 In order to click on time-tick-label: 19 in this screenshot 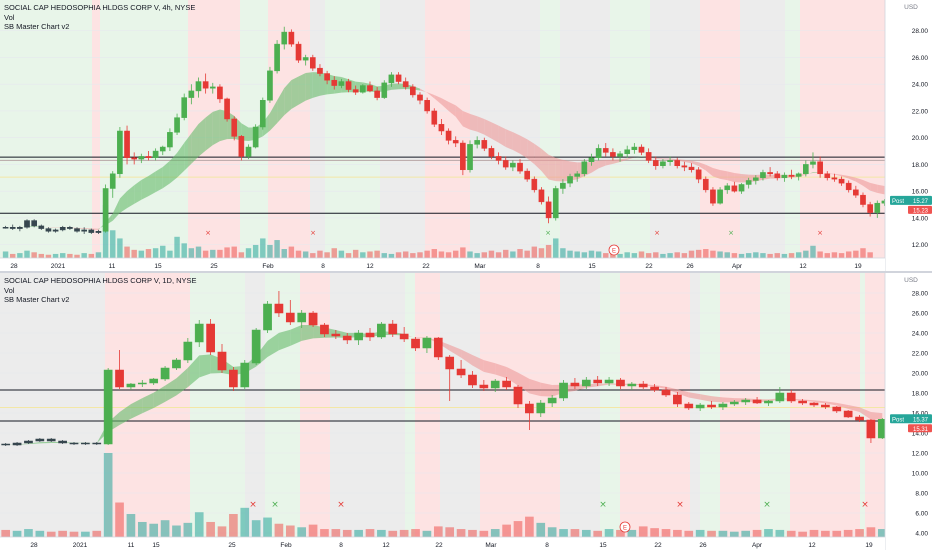, I will do `click(869, 545)`.